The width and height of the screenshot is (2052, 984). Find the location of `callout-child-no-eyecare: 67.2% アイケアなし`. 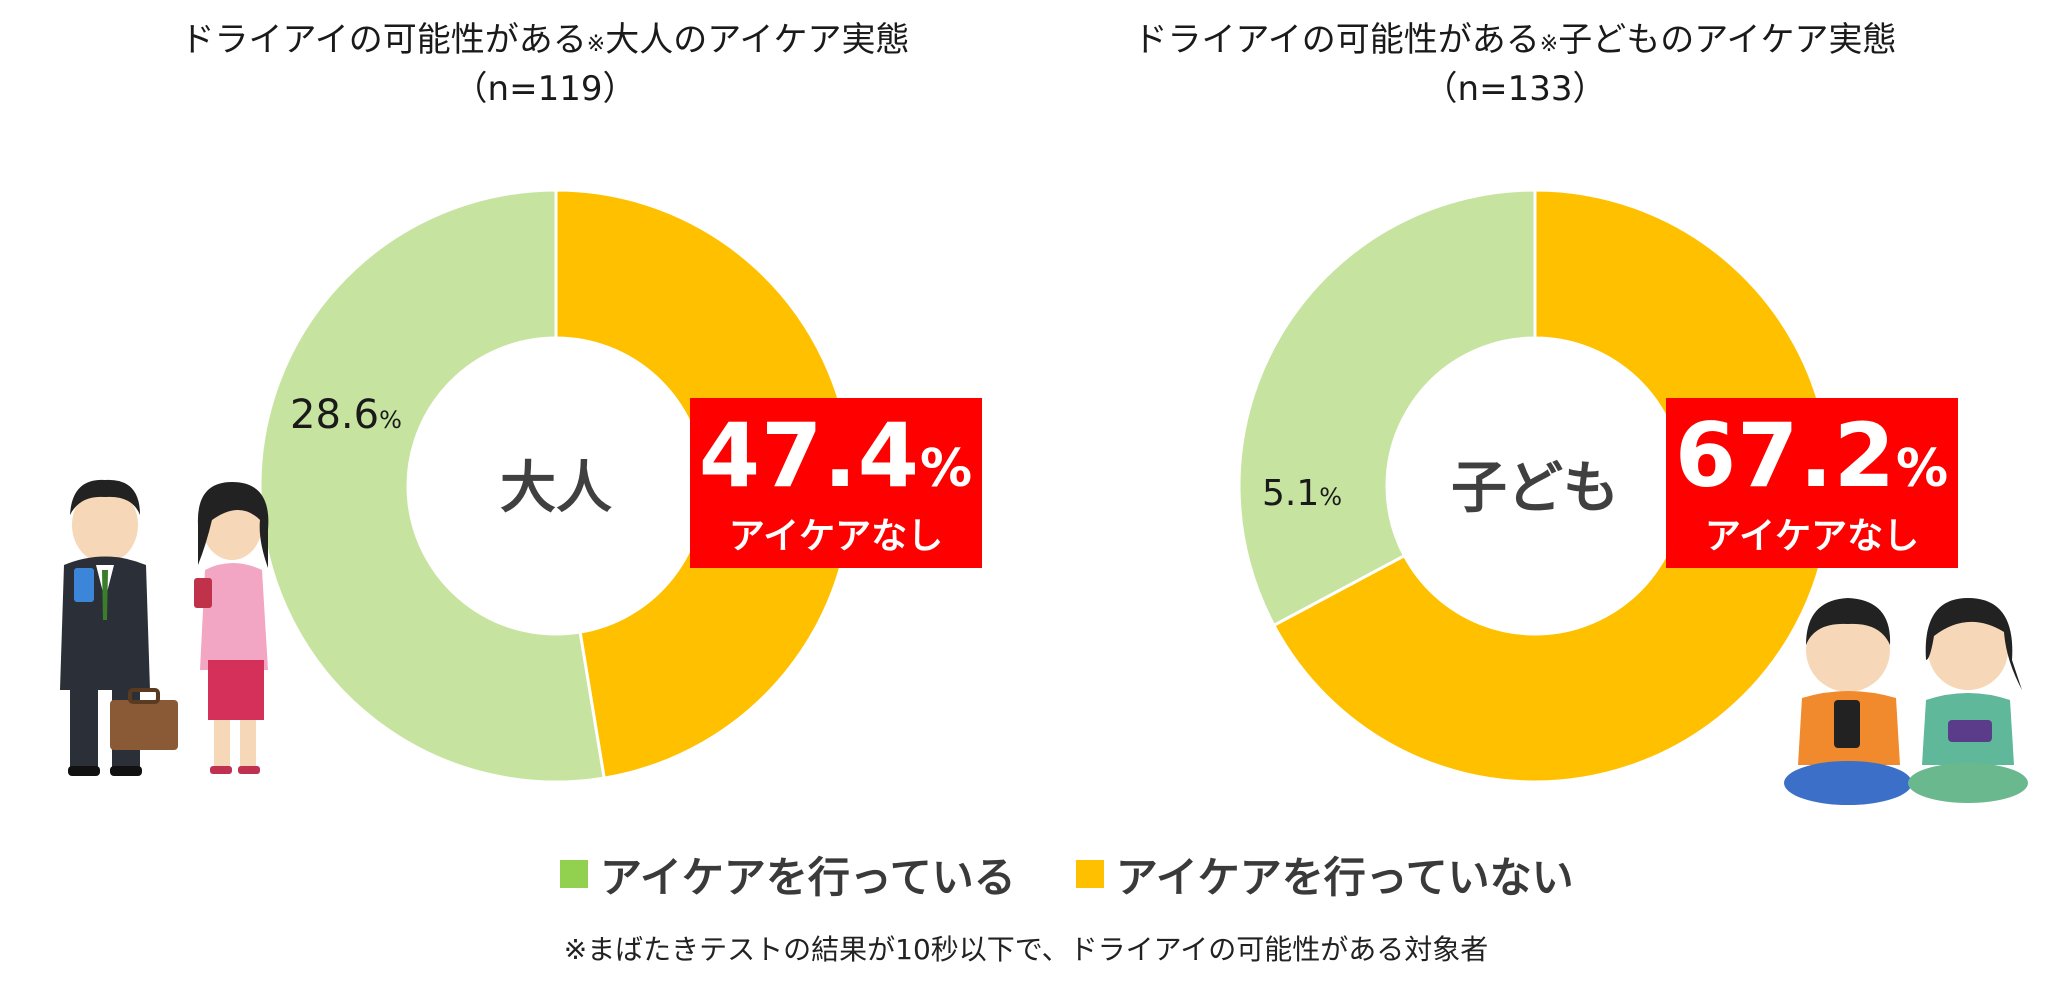

callout-child-no-eyecare: 67.2% アイケアなし is located at coordinates (1812, 483).